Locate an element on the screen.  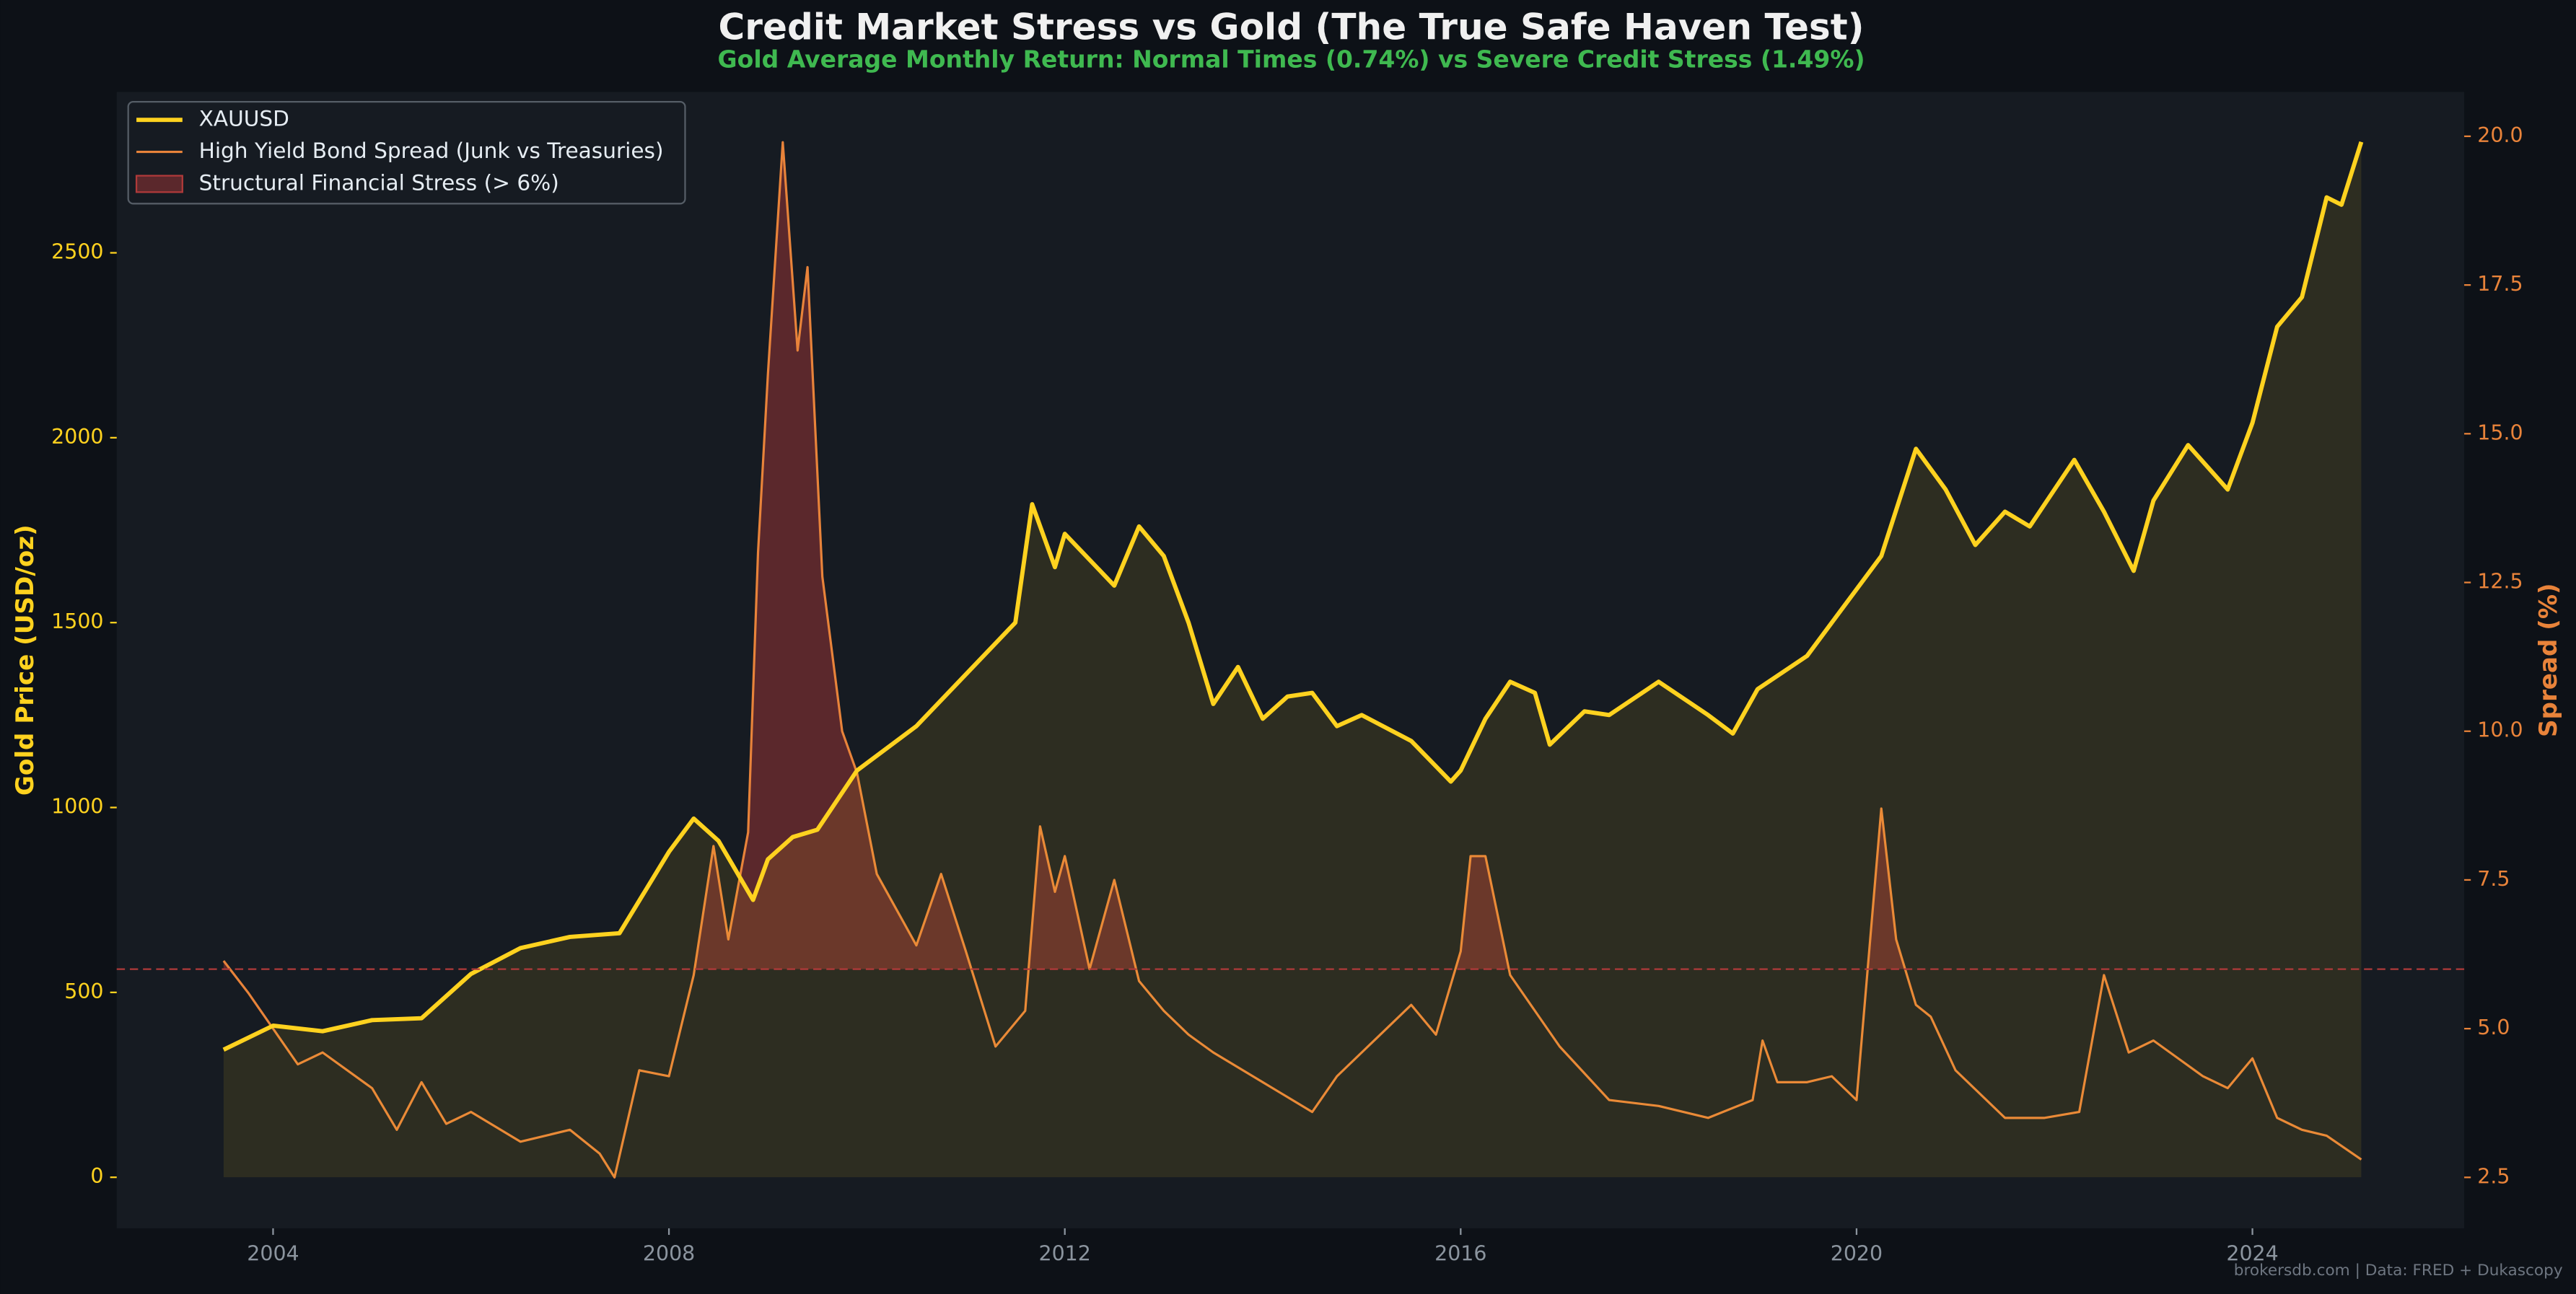
legend-box is located at coordinates (407, 153).